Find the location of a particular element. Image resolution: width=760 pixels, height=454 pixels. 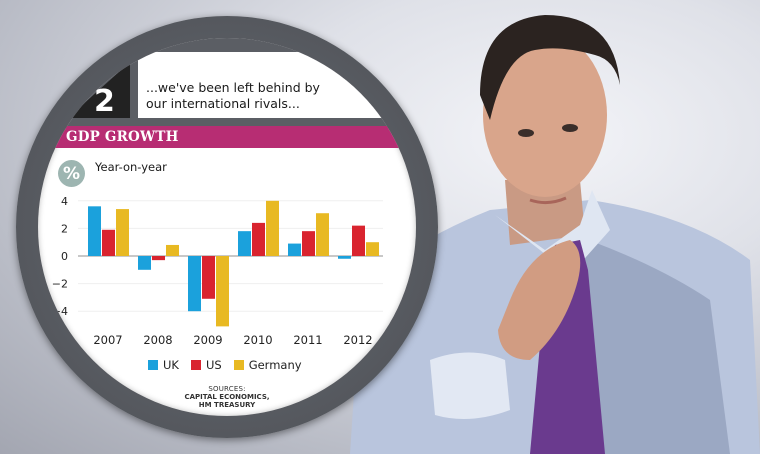

legend-item-germany: Germany is located at coordinates (267, 365).